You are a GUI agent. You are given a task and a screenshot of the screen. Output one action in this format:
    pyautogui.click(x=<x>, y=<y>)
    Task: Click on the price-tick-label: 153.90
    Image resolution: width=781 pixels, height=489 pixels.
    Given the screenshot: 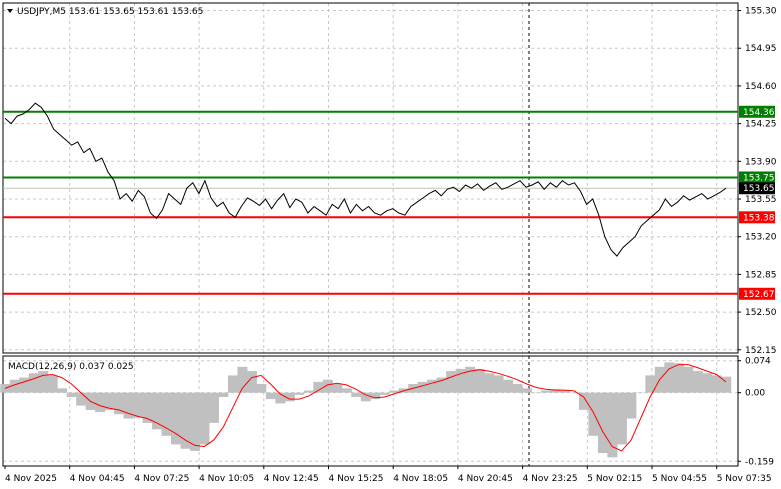 What is the action you would take?
    pyautogui.click(x=761, y=162)
    